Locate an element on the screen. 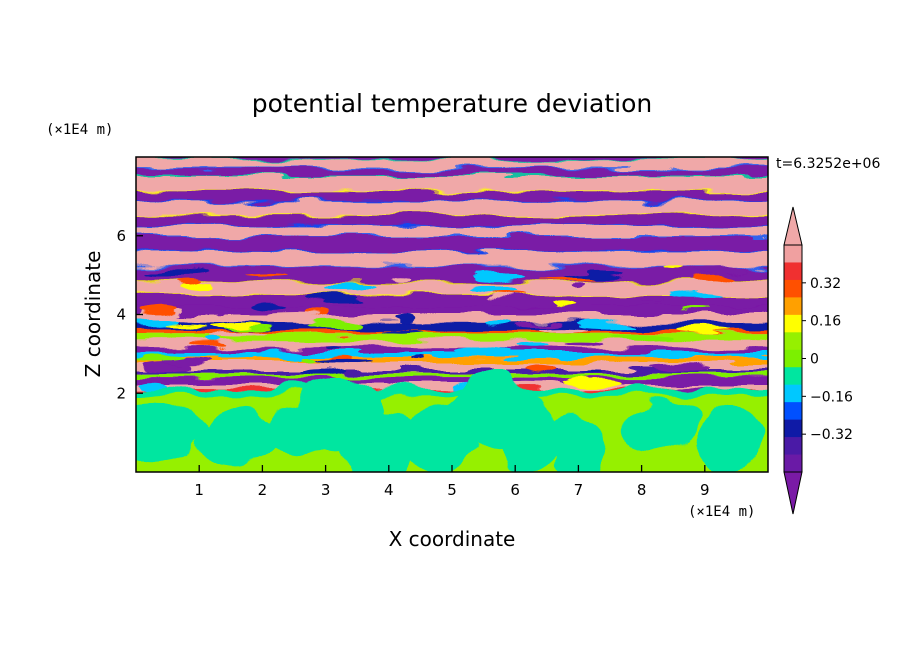 This screenshot has height=654, width=904. lower-field is located at coordinates (452, 420).